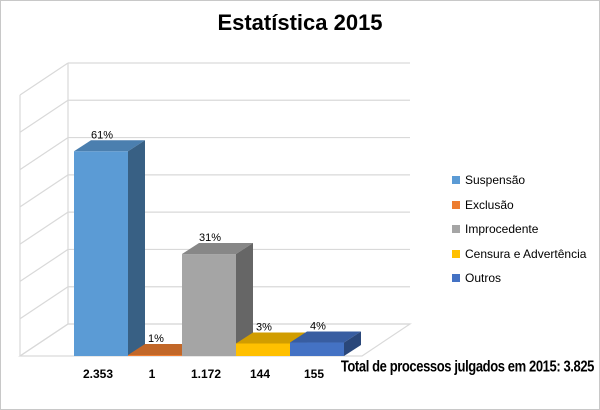 Image resolution: width=600 pixels, height=410 pixels. What do you see at coordinates (502, 229) in the screenshot?
I see `legend-label: Improcedente` at bounding box center [502, 229].